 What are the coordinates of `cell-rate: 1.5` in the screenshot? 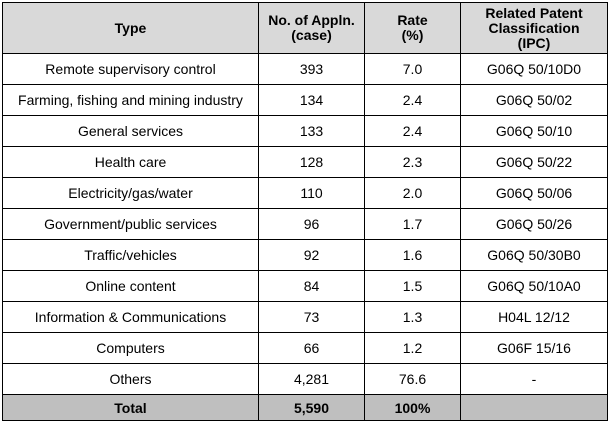 It's located at (412, 286).